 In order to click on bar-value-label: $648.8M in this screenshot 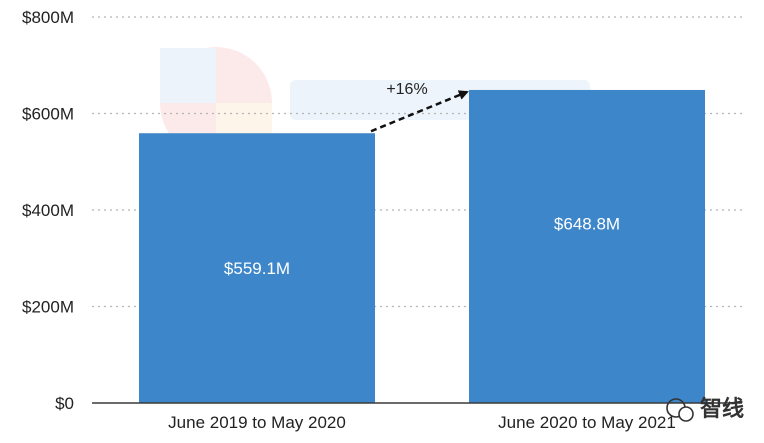, I will do `click(587, 223)`.